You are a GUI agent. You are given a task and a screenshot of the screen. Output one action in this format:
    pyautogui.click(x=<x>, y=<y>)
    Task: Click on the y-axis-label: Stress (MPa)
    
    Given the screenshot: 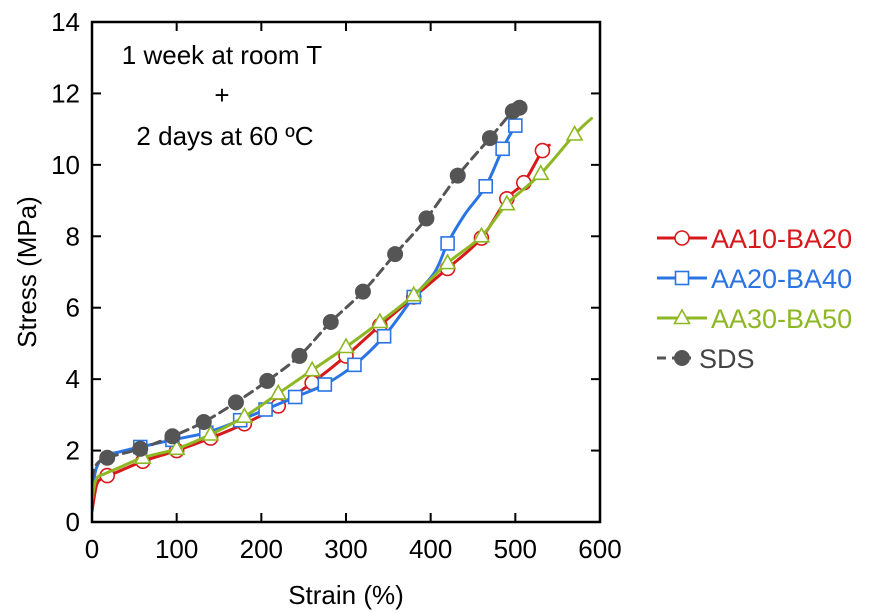 What is the action you would take?
    pyautogui.click(x=27, y=272)
    